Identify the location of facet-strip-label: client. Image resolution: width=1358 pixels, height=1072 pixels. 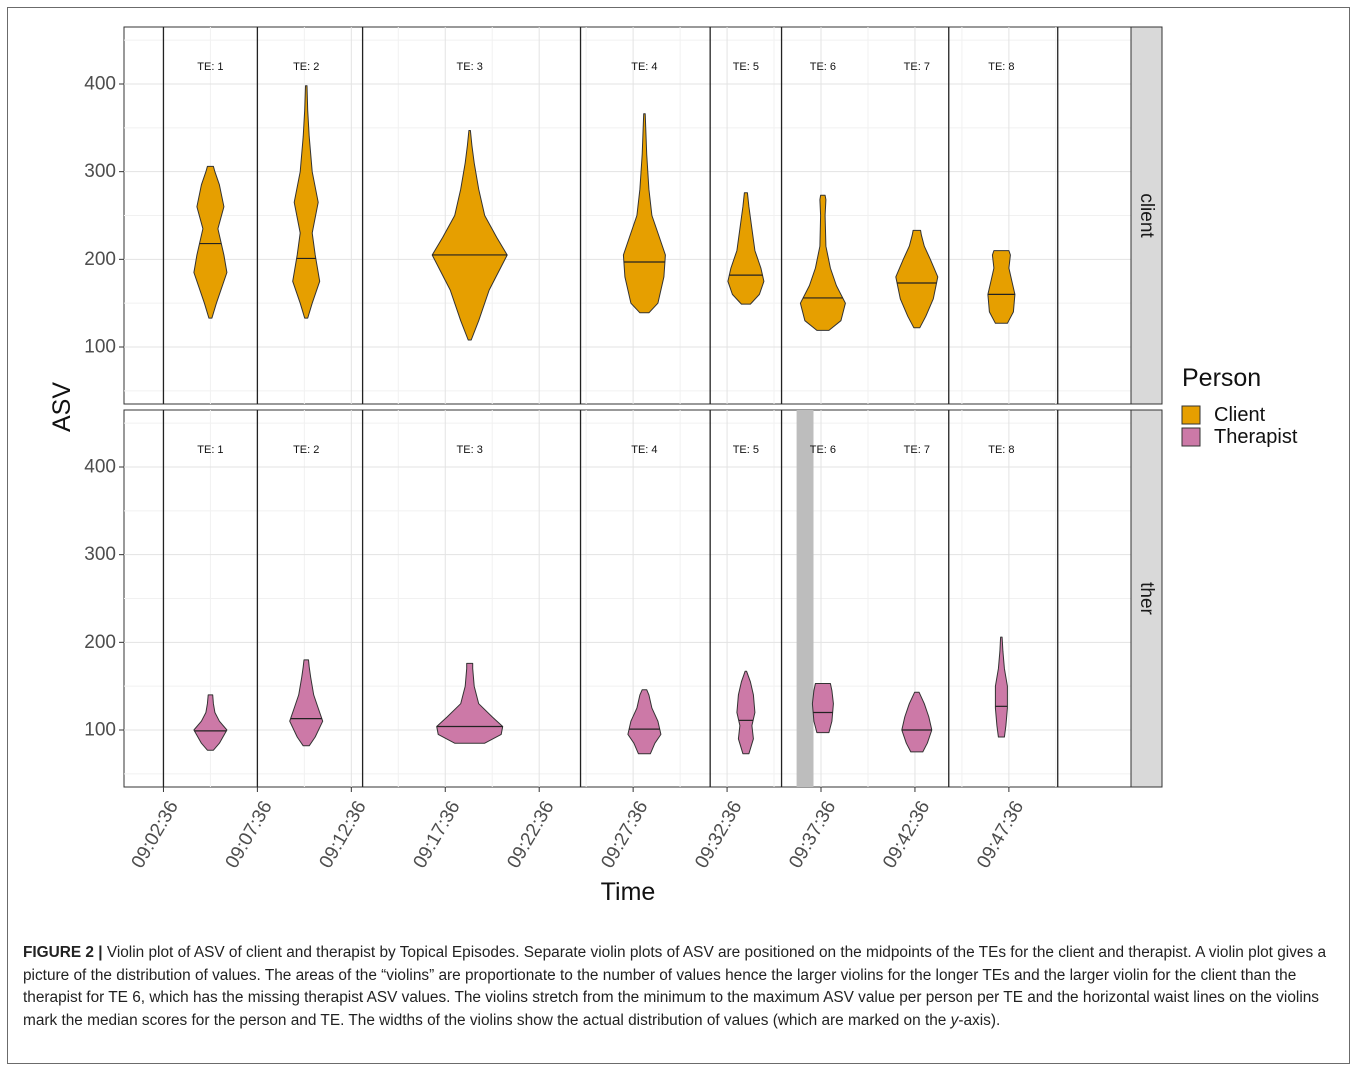
(1146, 215).